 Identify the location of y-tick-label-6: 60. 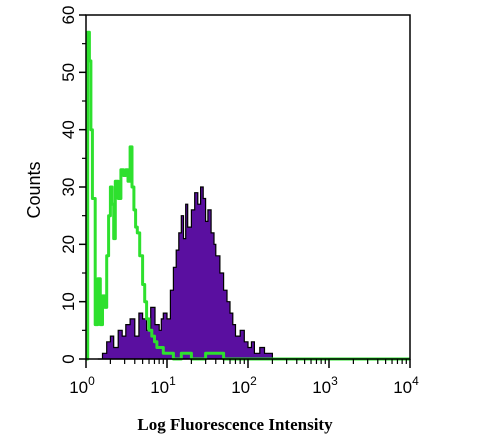
(68, 15).